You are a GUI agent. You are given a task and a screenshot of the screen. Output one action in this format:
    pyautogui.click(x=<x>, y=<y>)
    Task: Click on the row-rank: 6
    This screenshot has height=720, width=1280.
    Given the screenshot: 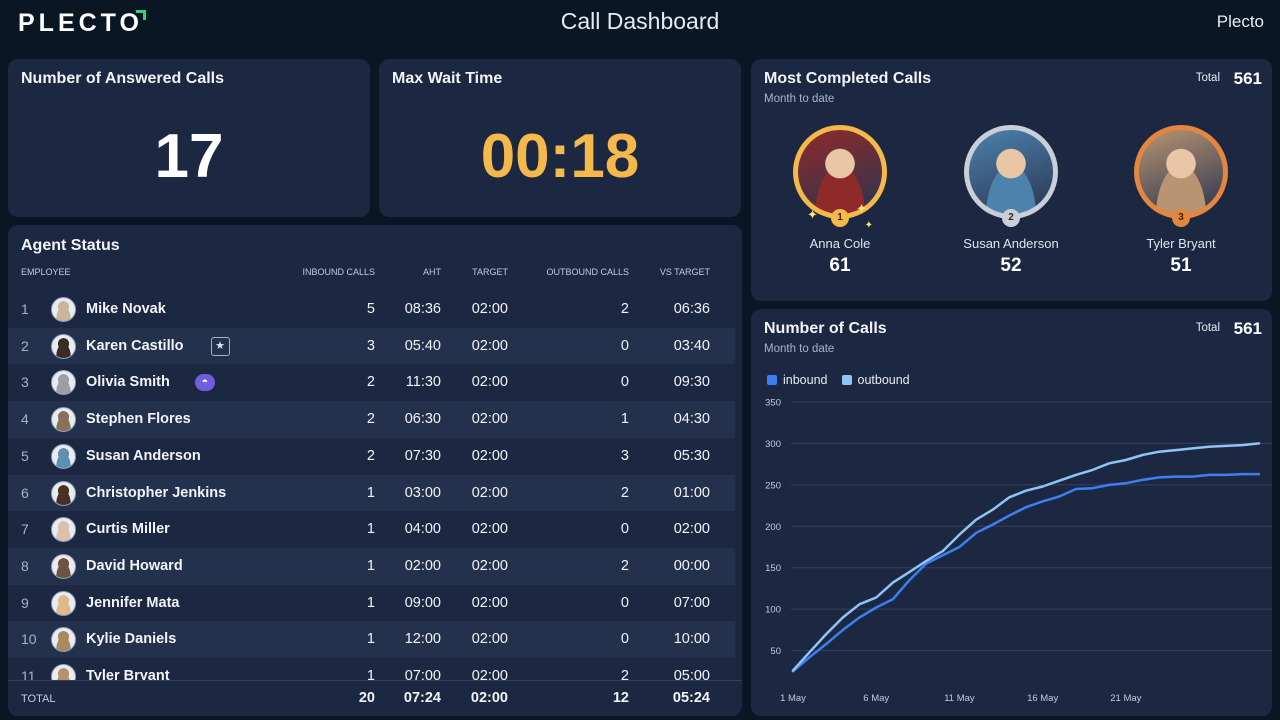 What is the action you would take?
    pyautogui.click(x=25, y=492)
    